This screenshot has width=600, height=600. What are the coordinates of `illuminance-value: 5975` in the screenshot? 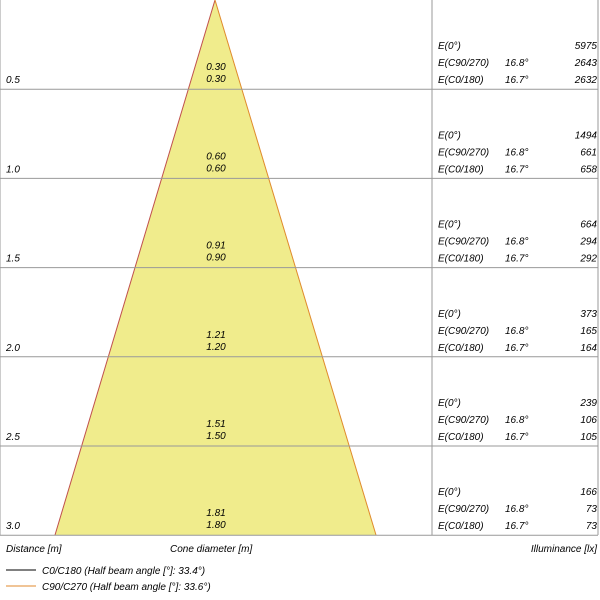 It's located at (586, 46).